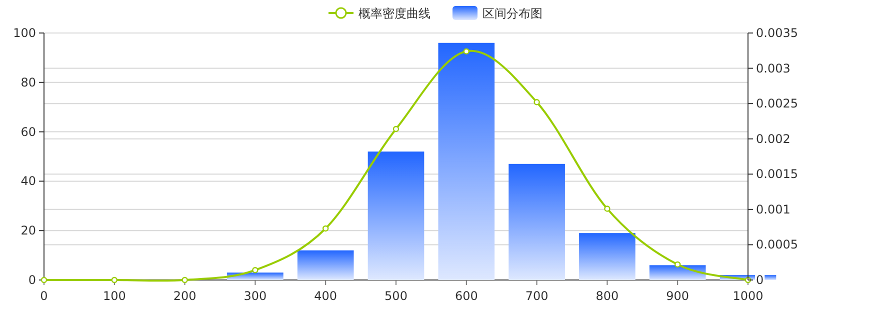  I want to click on x-tick-label: 400, so click(326, 296).